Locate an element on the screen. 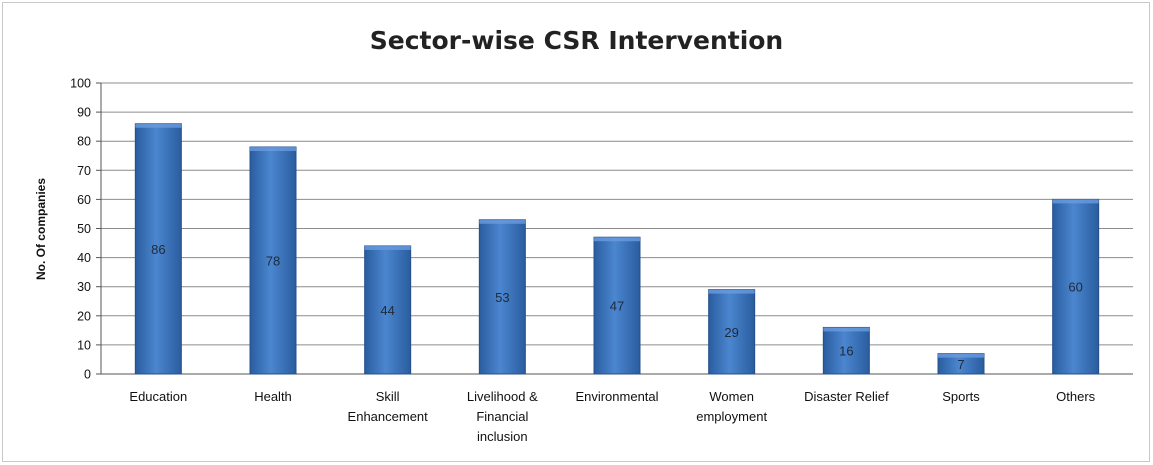  data-label: 29 is located at coordinates (731, 332).